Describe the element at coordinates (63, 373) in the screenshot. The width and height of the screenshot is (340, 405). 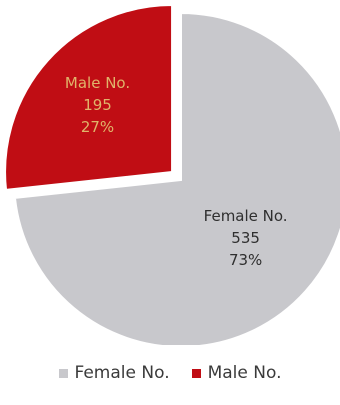
I see `legend-swatch-female` at that location.